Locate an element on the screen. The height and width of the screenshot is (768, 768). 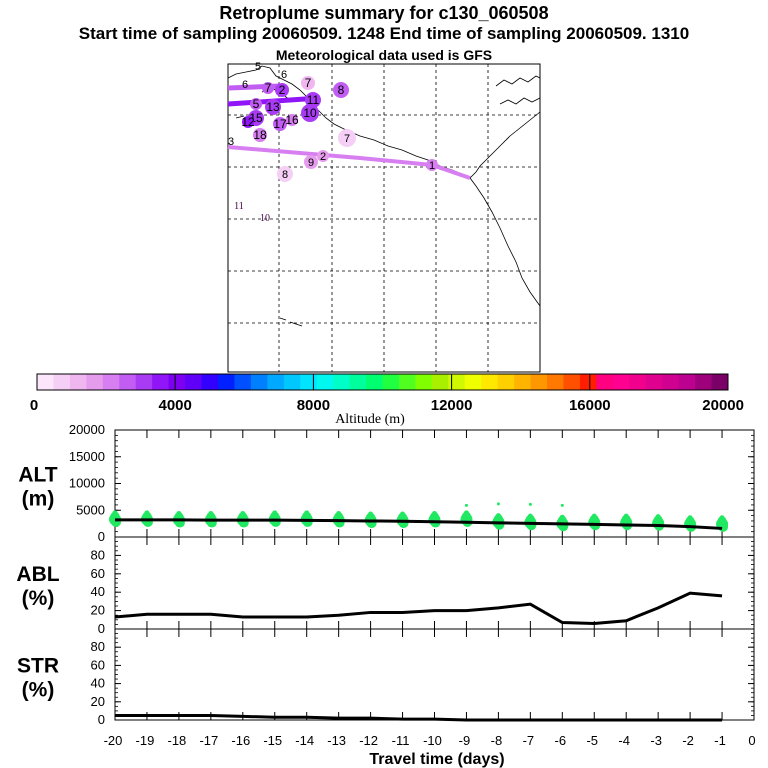
altitude-colorbar: 0 4000 8000 12000 16000 20000 is located at coordinates (387, 393).